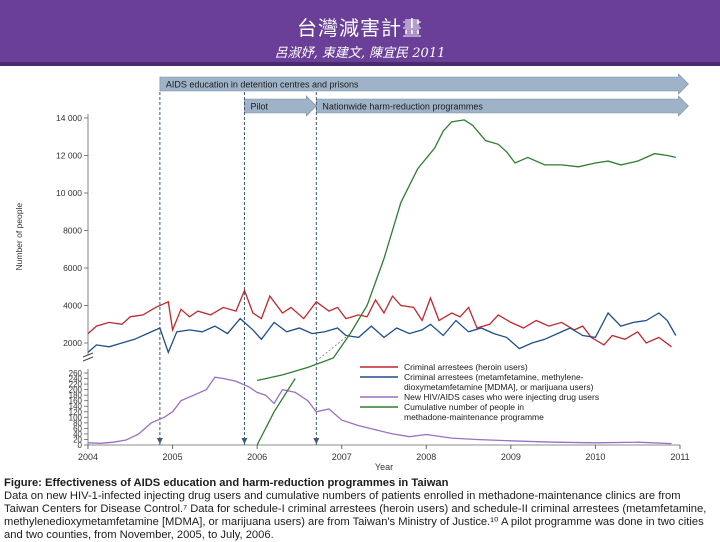 This screenshot has width=720, height=542. Describe the element at coordinates (382, 333) in the screenshot. I see `meth-series-line` at that location.